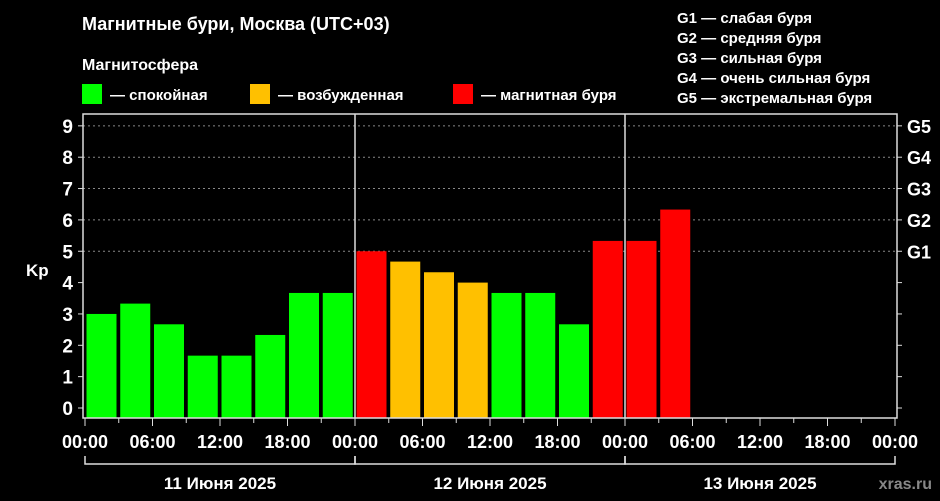 The width and height of the screenshot is (940, 501). What do you see at coordinates (67, 252) in the screenshot?
I see `y-tick-label: 5` at bounding box center [67, 252].